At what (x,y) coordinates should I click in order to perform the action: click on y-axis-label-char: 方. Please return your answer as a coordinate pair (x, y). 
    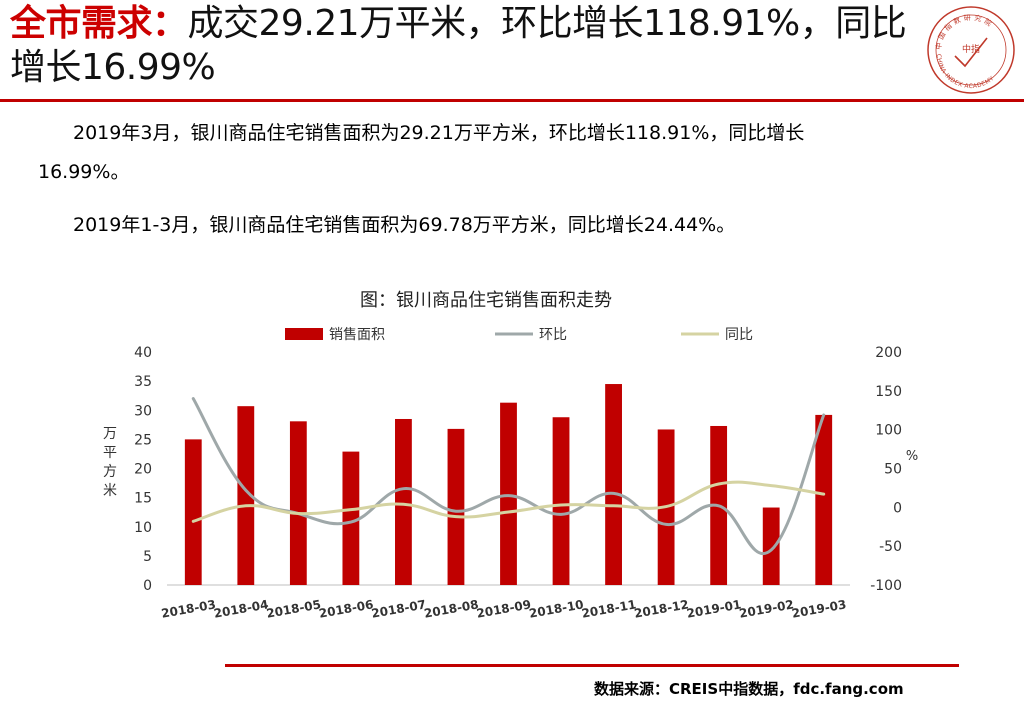
    Looking at the image, I should click on (110, 472).